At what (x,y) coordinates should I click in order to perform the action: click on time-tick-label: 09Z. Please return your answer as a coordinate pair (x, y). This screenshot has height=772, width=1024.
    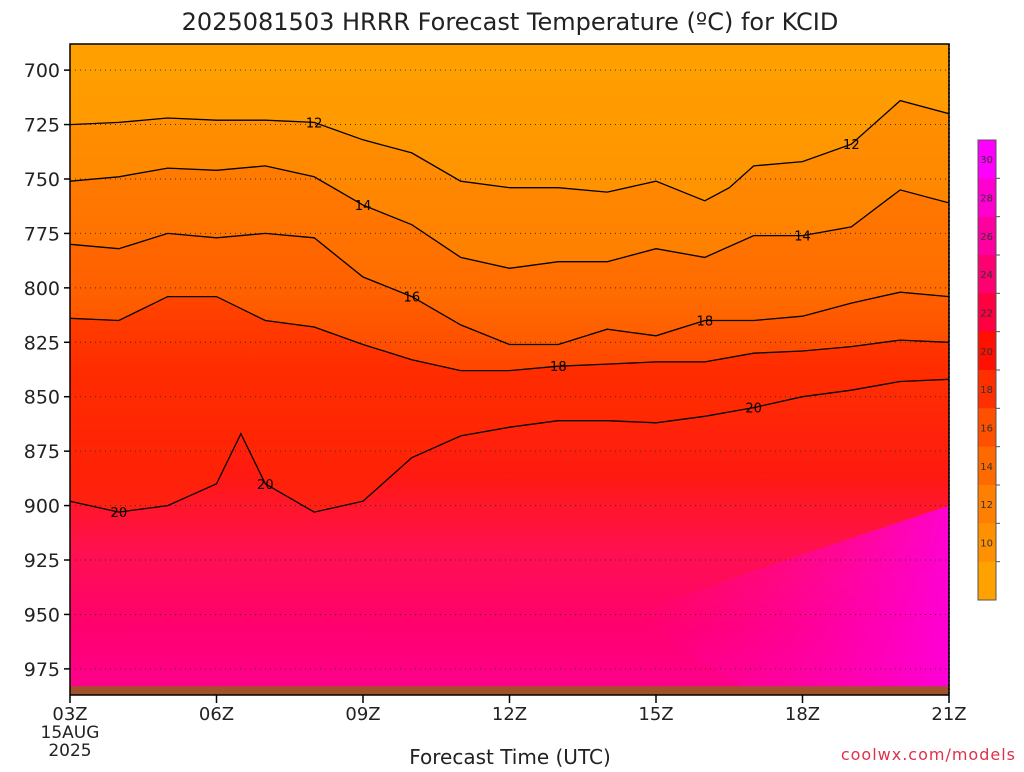
    Looking at the image, I should click on (362, 714).